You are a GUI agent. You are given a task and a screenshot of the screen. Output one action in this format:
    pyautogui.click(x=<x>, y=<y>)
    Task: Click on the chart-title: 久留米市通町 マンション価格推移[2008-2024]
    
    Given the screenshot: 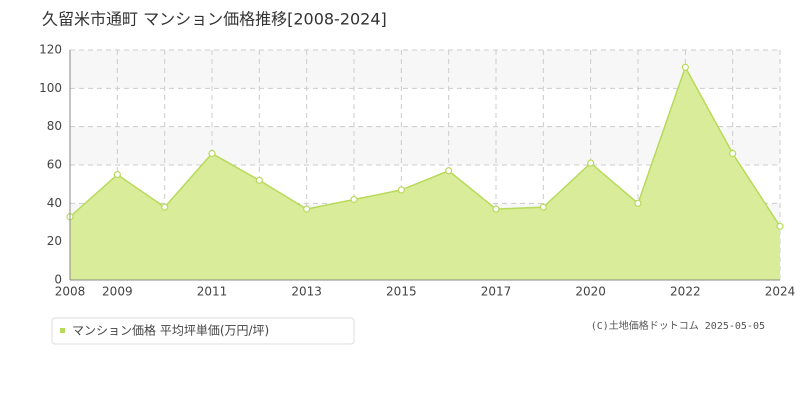 What is the action you would take?
    pyautogui.click(x=214, y=19)
    